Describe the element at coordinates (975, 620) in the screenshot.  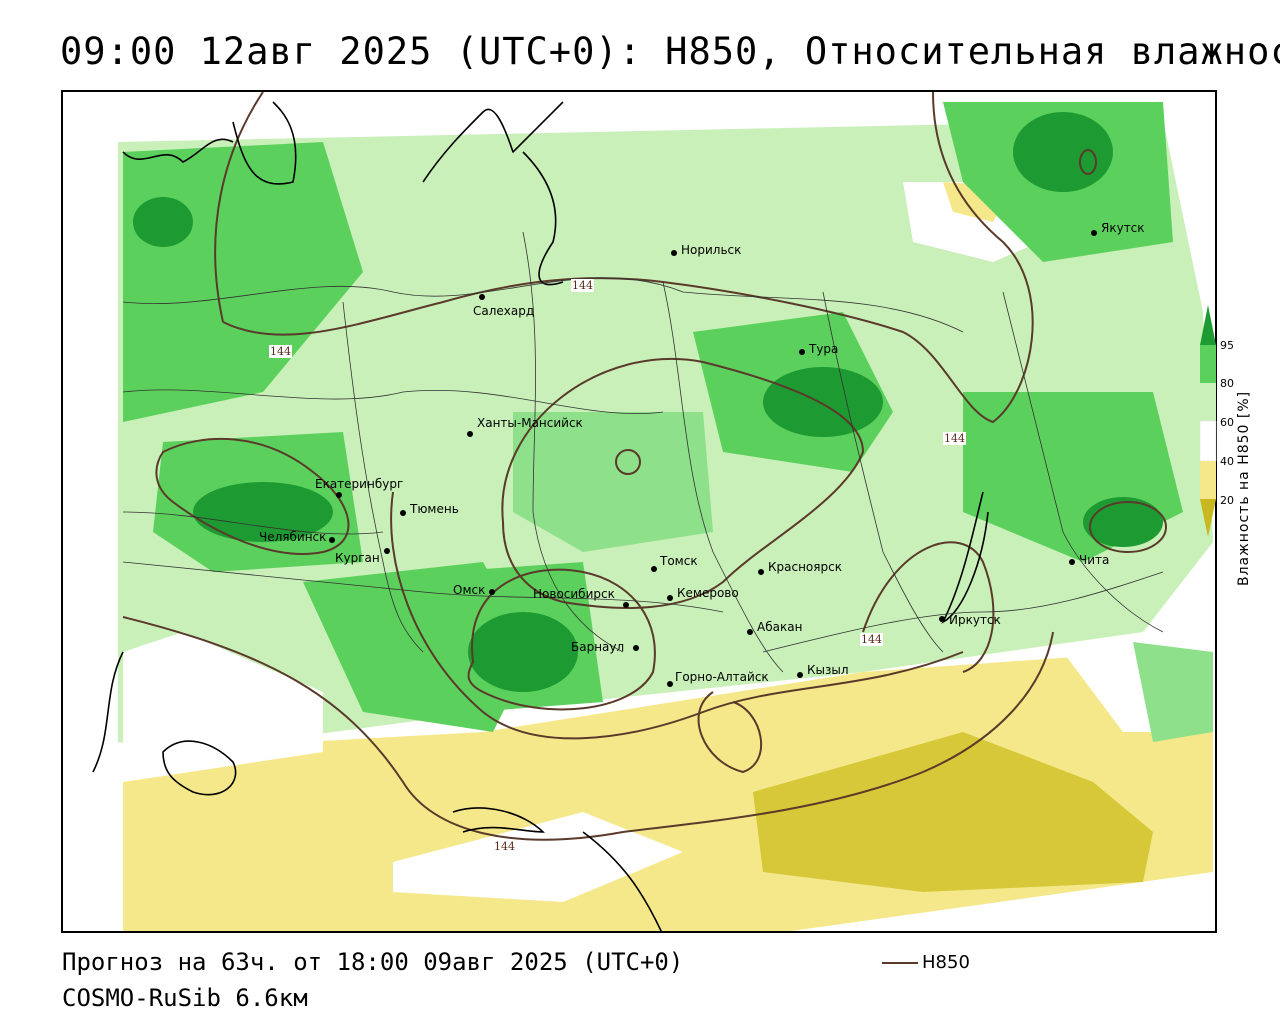
I see `city-label: Иркутск` at that location.